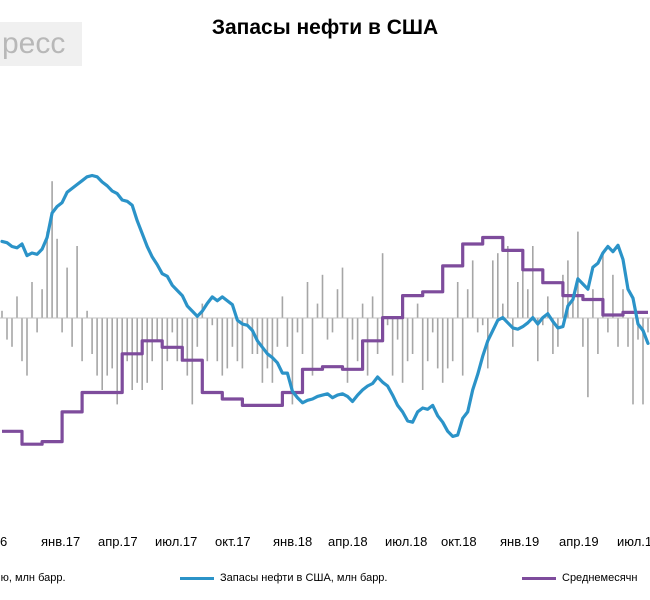  Describe the element at coordinates (292, 541) in the screenshot. I see `x-tick-label: янв.18` at that location.